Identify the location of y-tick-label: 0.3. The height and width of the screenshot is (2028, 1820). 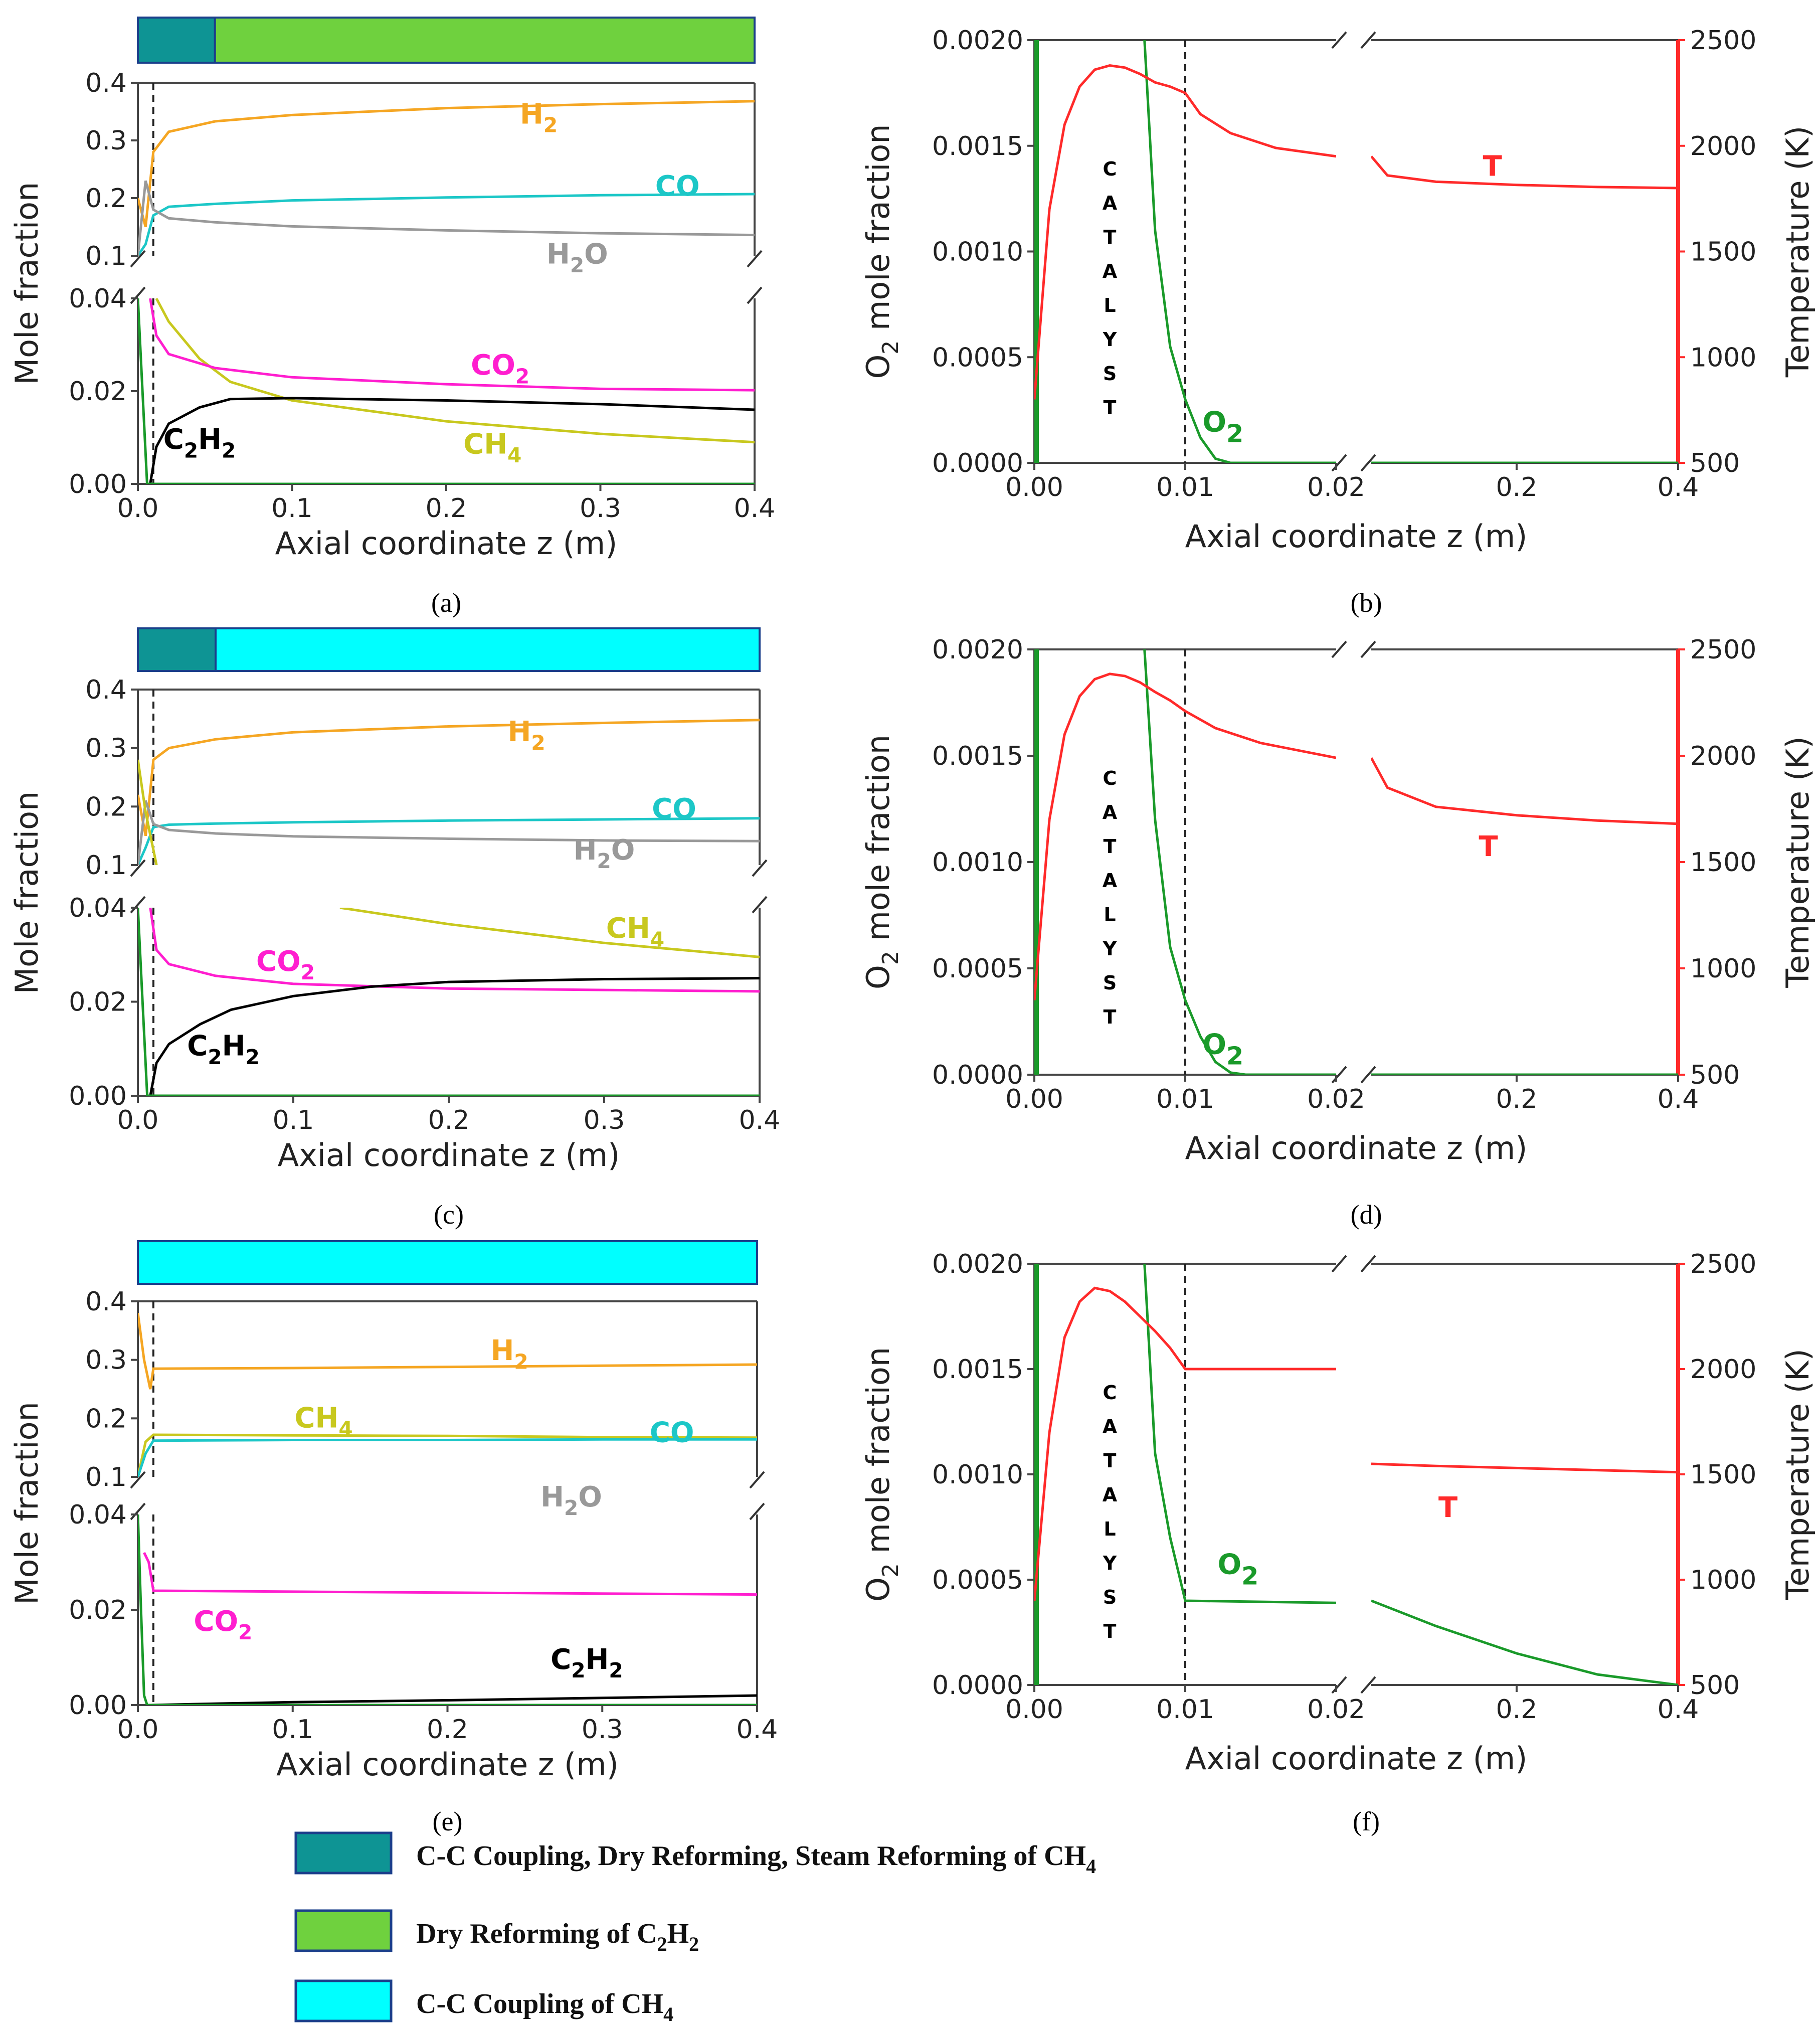
(106, 1360).